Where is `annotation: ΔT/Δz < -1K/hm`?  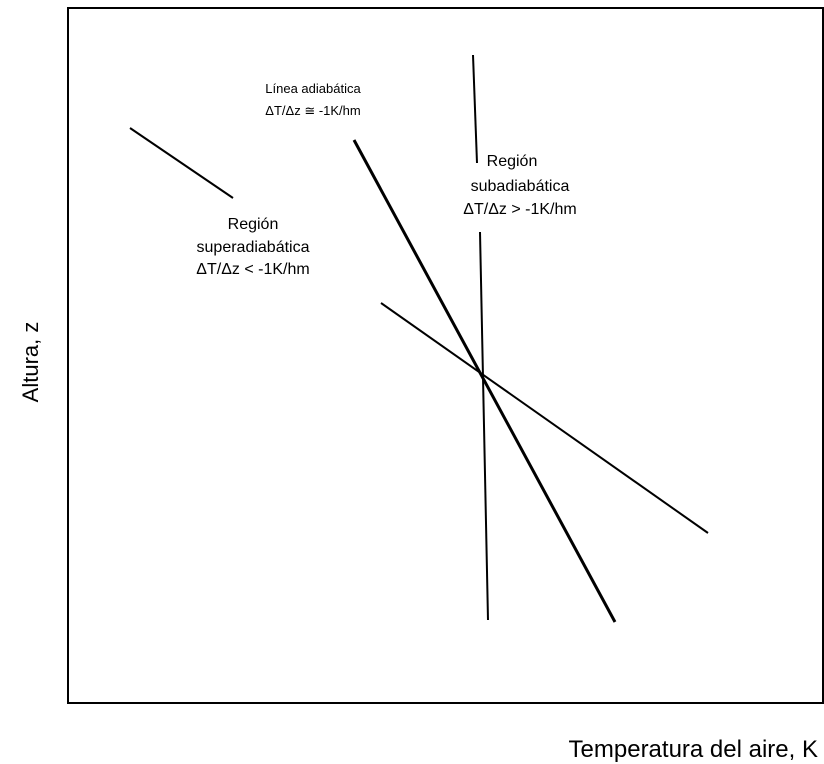
annotation: ΔT/Δz < -1K/hm is located at coordinates (252, 269).